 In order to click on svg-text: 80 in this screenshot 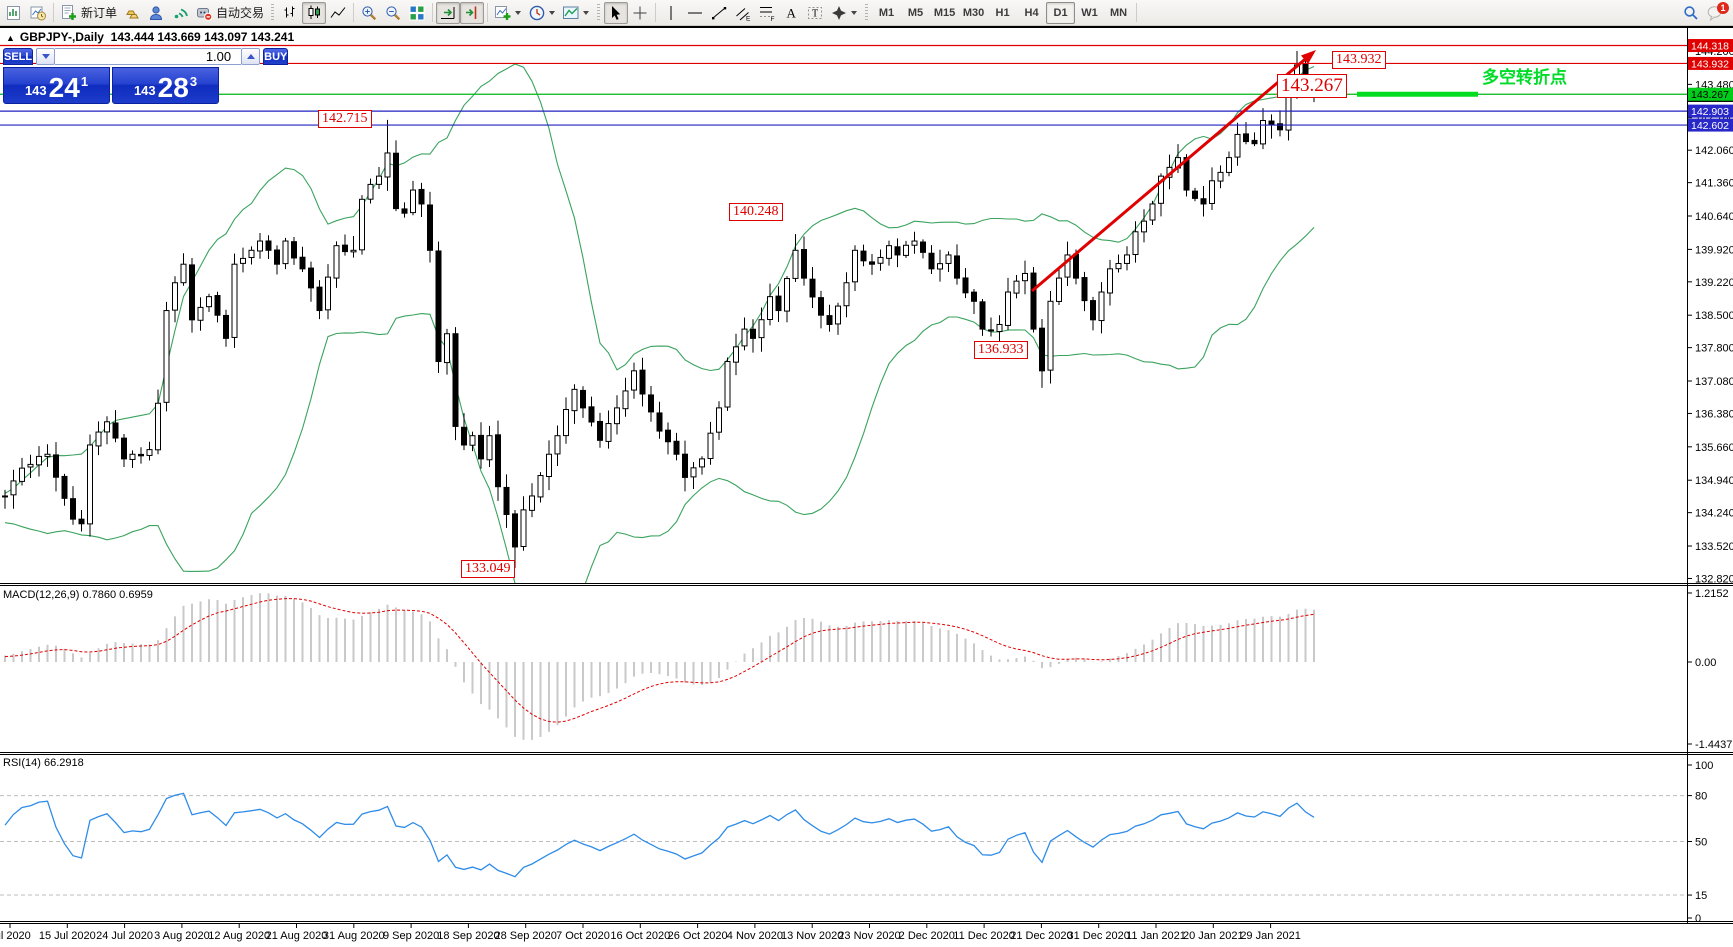, I will do `click(1701, 797)`.